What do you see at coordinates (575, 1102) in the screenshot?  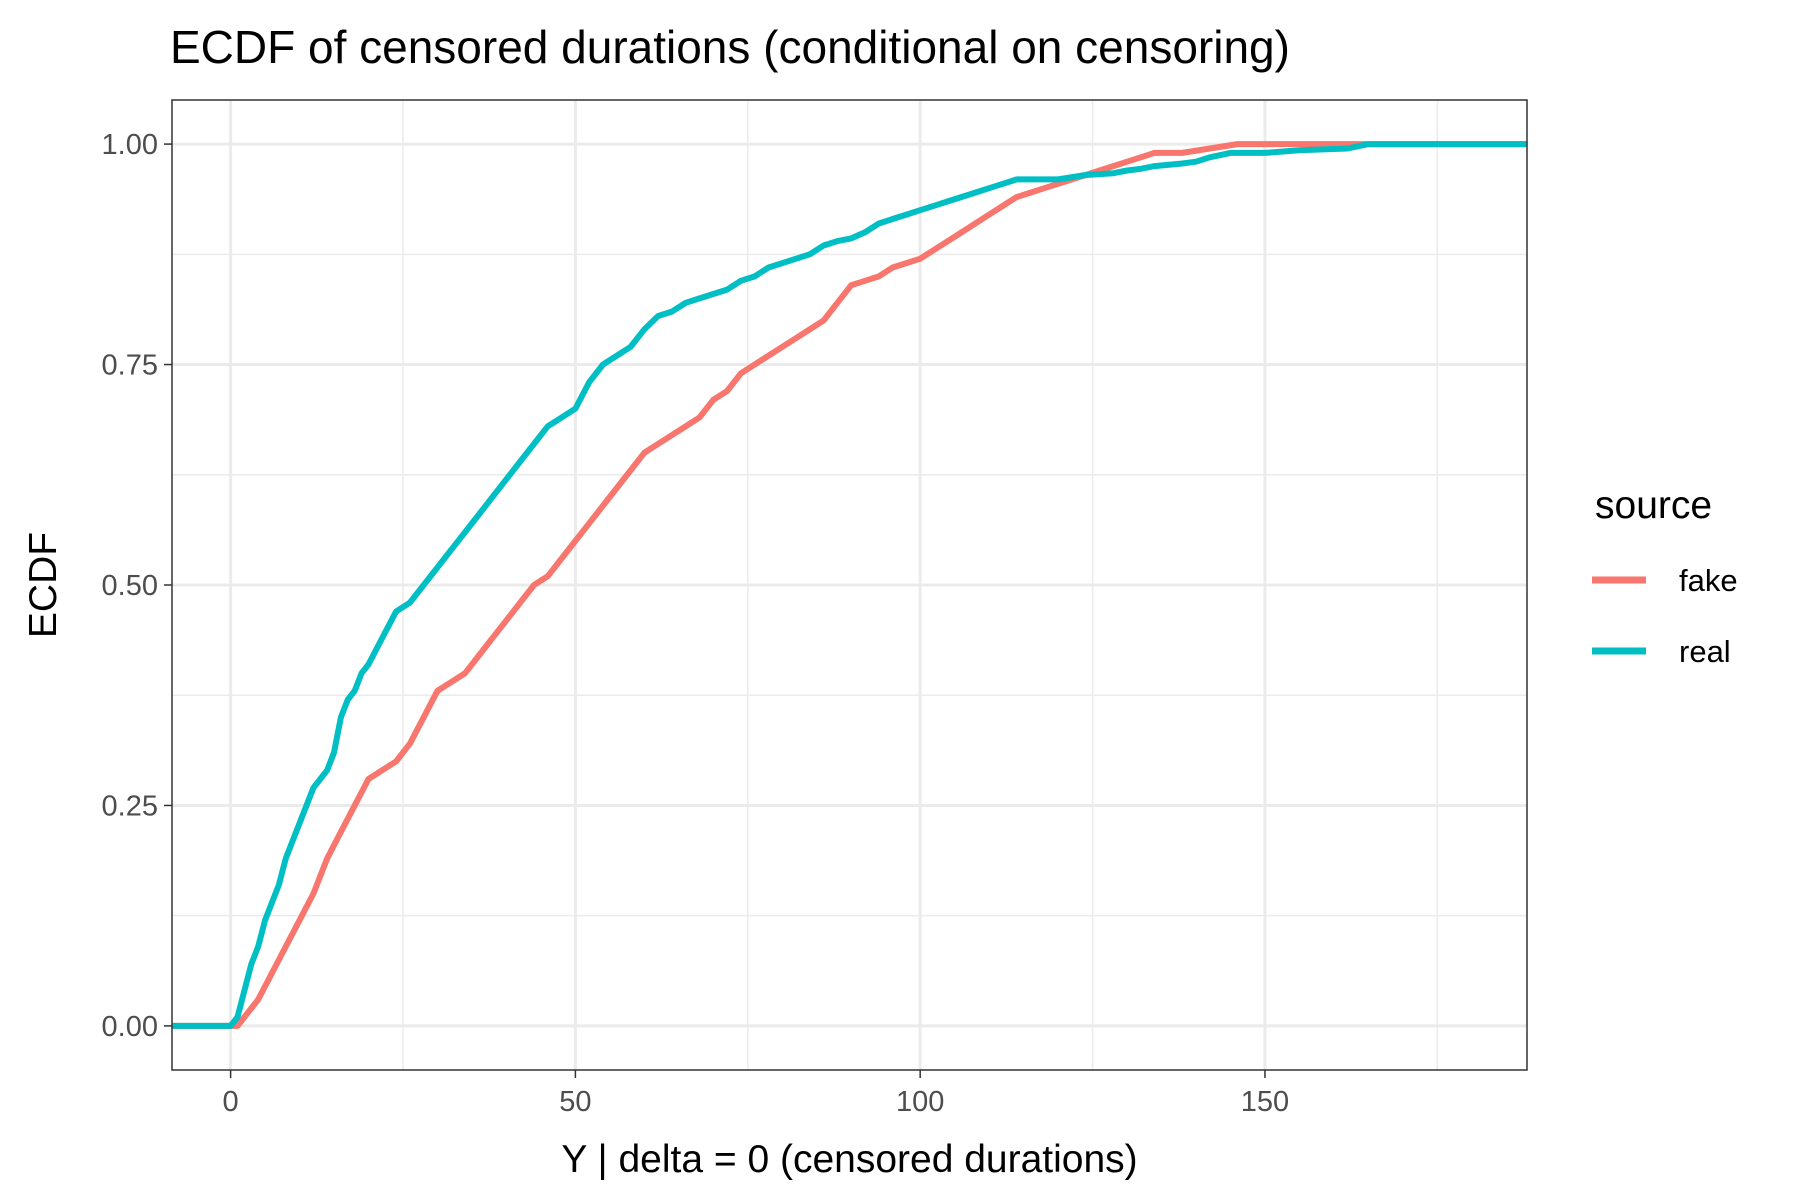 I see `x-tick-label: 50` at bounding box center [575, 1102].